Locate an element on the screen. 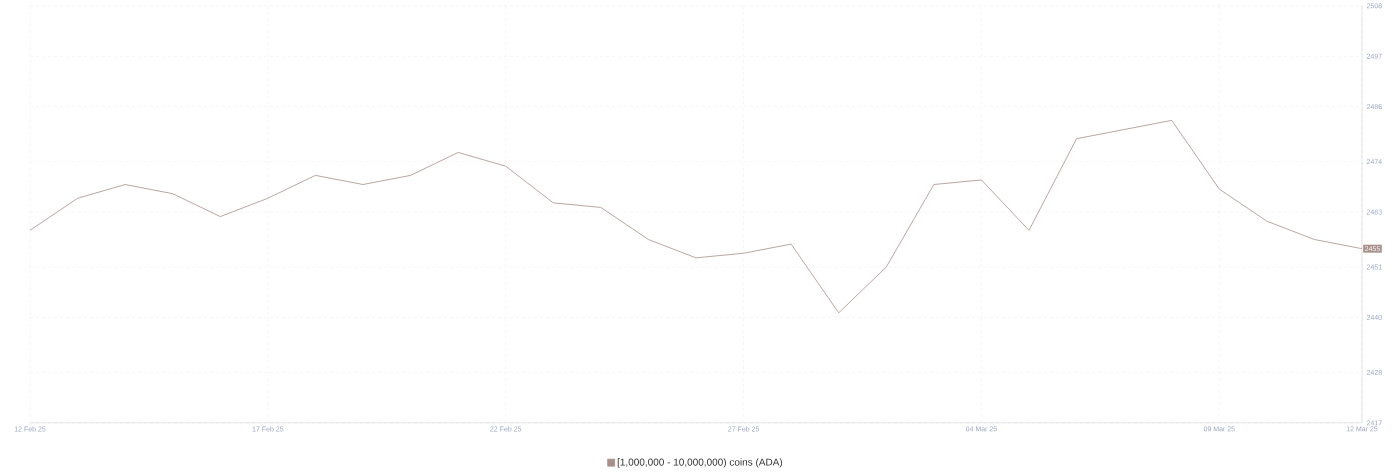  legend-label: [1,000,000 - 10,000,000) coins (ADA) is located at coordinates (700, 463).